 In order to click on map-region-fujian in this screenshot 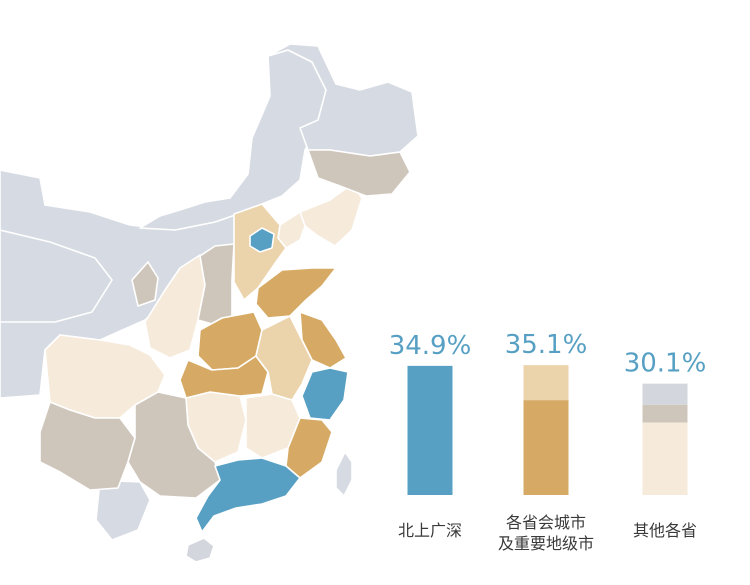, I will do `click(309, 448)`.